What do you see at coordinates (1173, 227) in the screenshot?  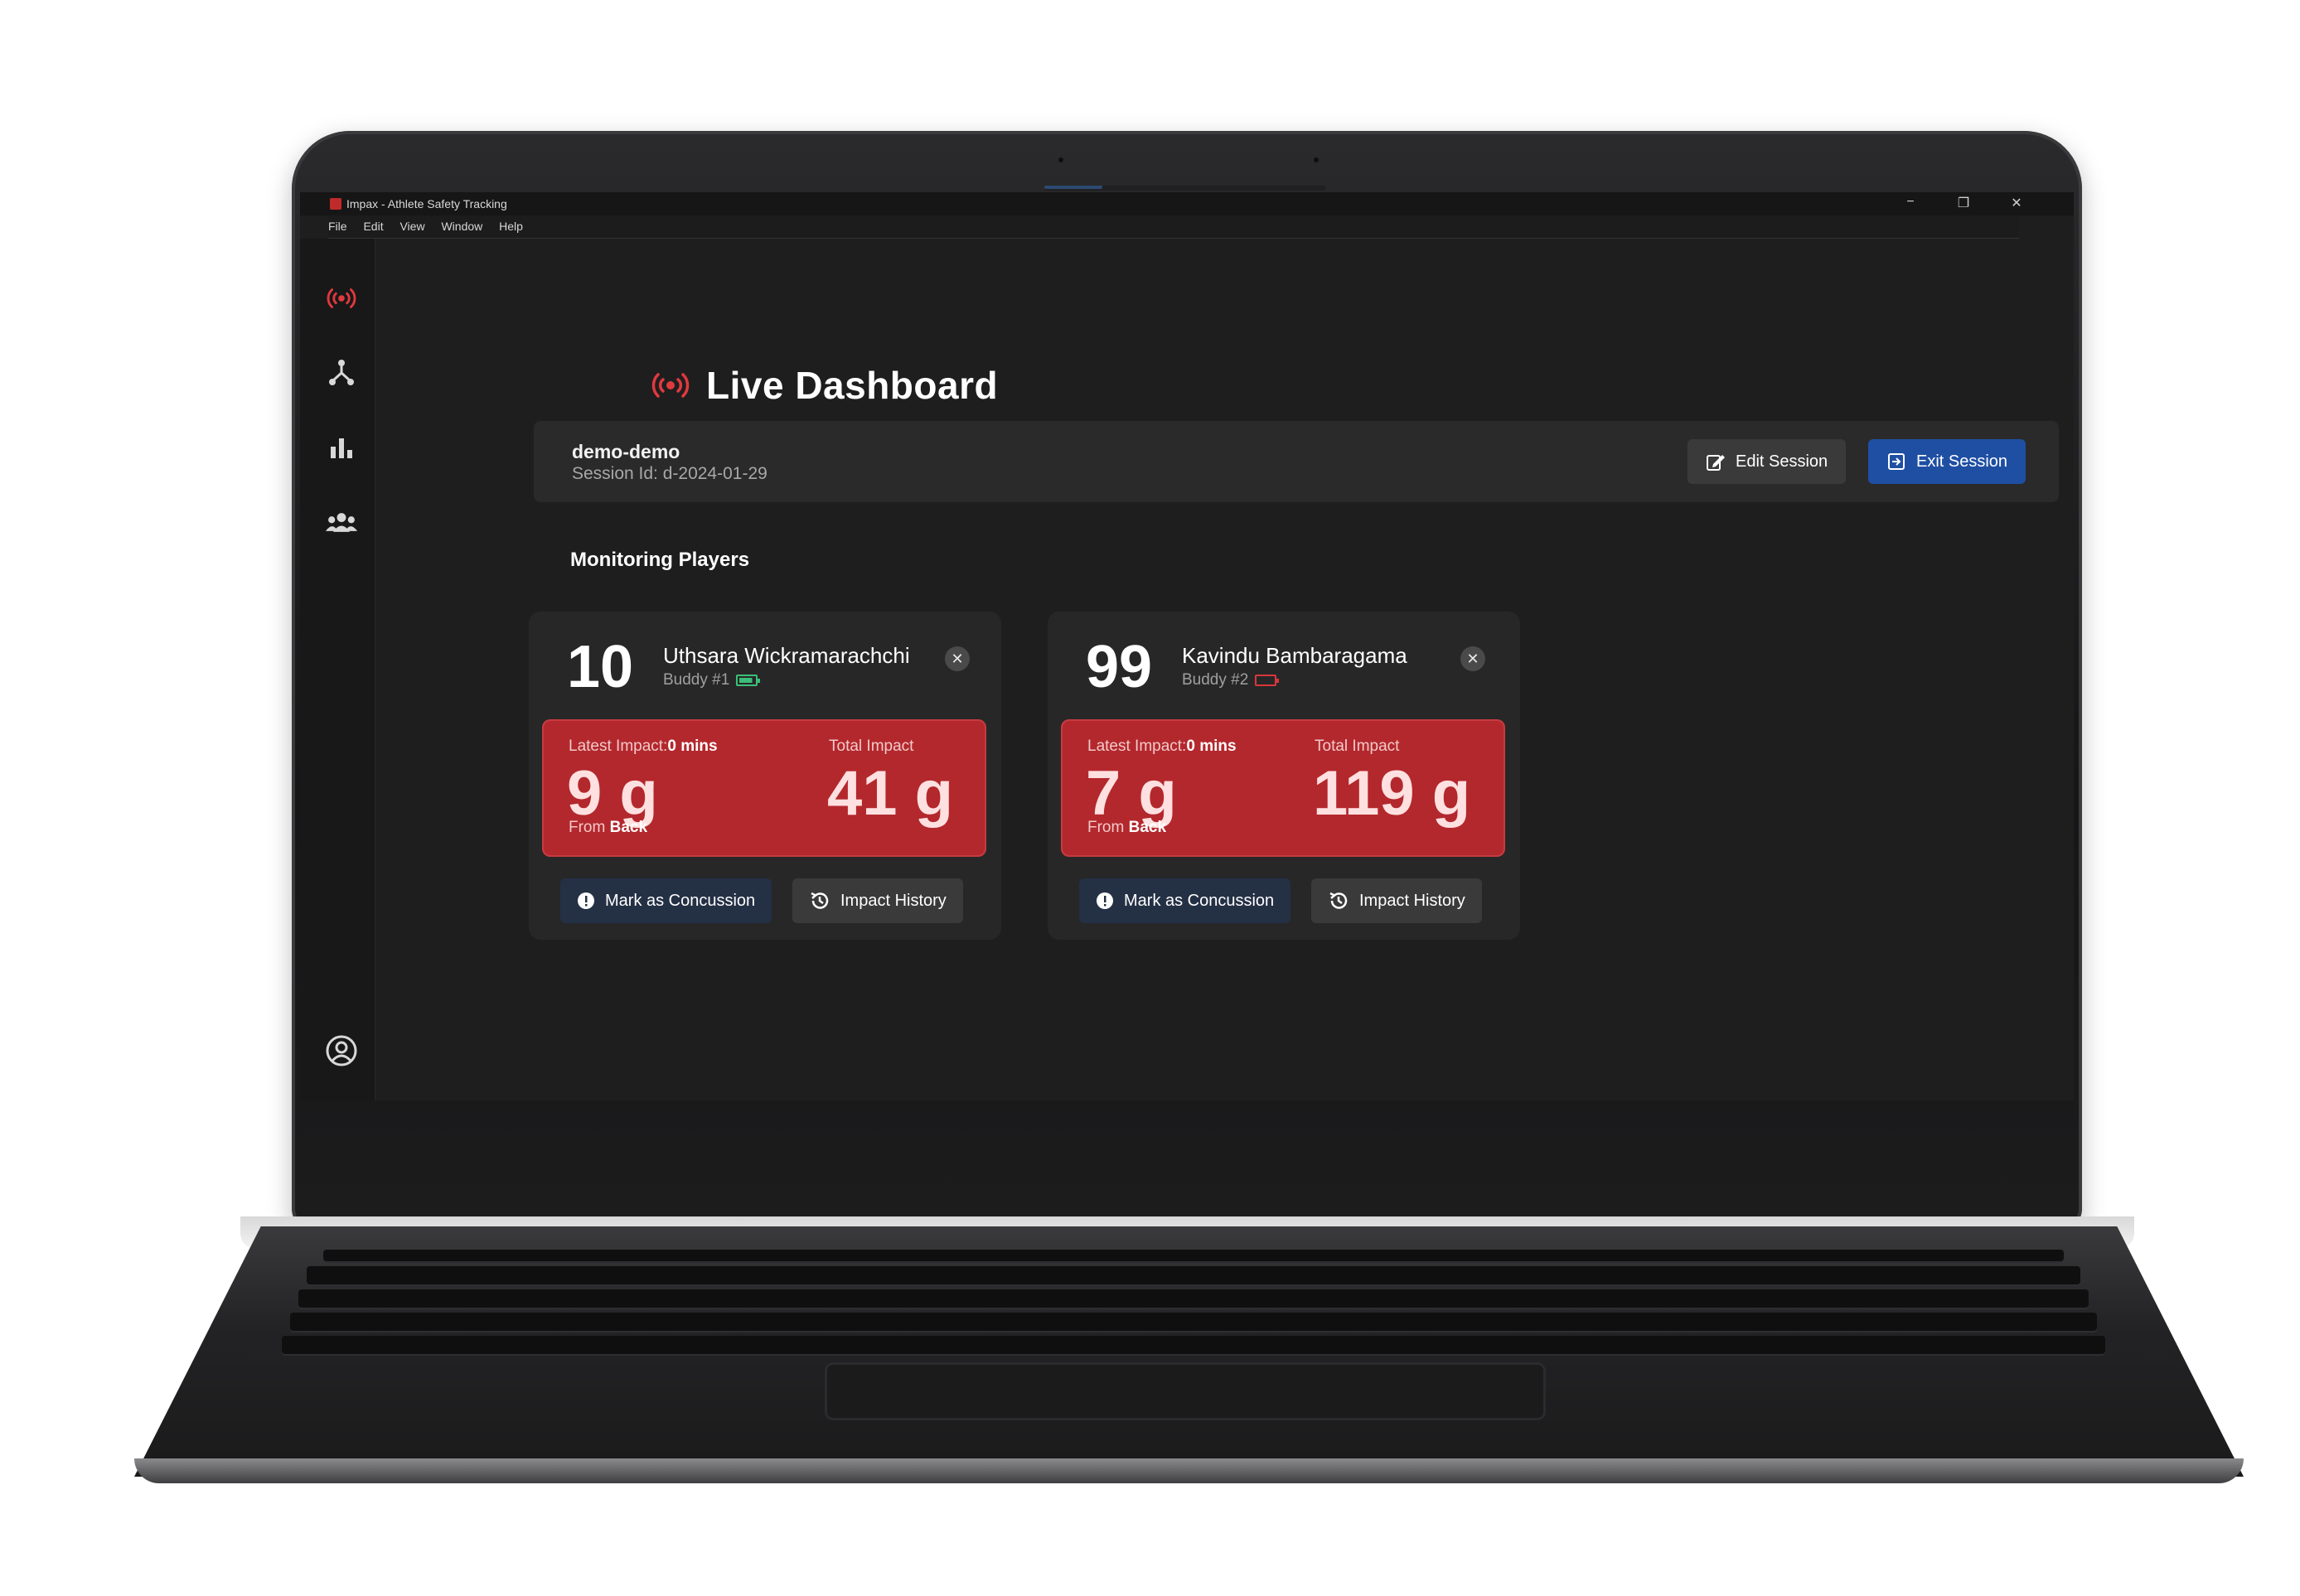 I see `menu-bar: File Edit View Window Help` at bounding box center [1173, 227].